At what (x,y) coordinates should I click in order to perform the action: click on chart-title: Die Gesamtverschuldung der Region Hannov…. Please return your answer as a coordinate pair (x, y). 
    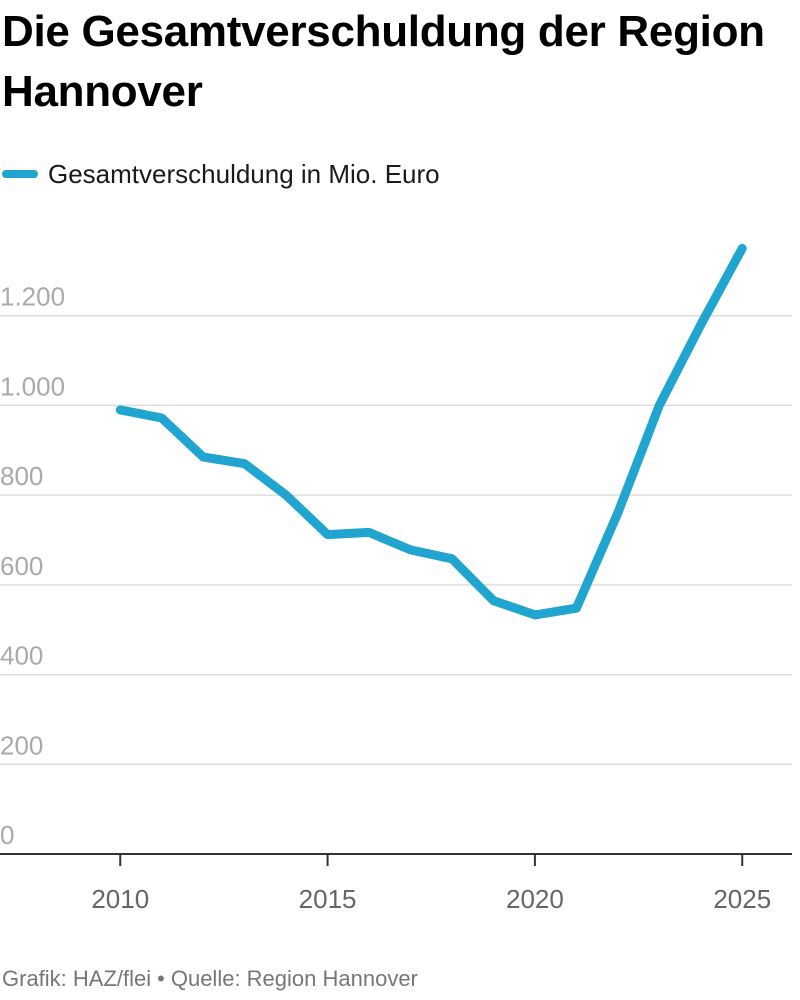
    Looking at the image, I should click on (383, 61).